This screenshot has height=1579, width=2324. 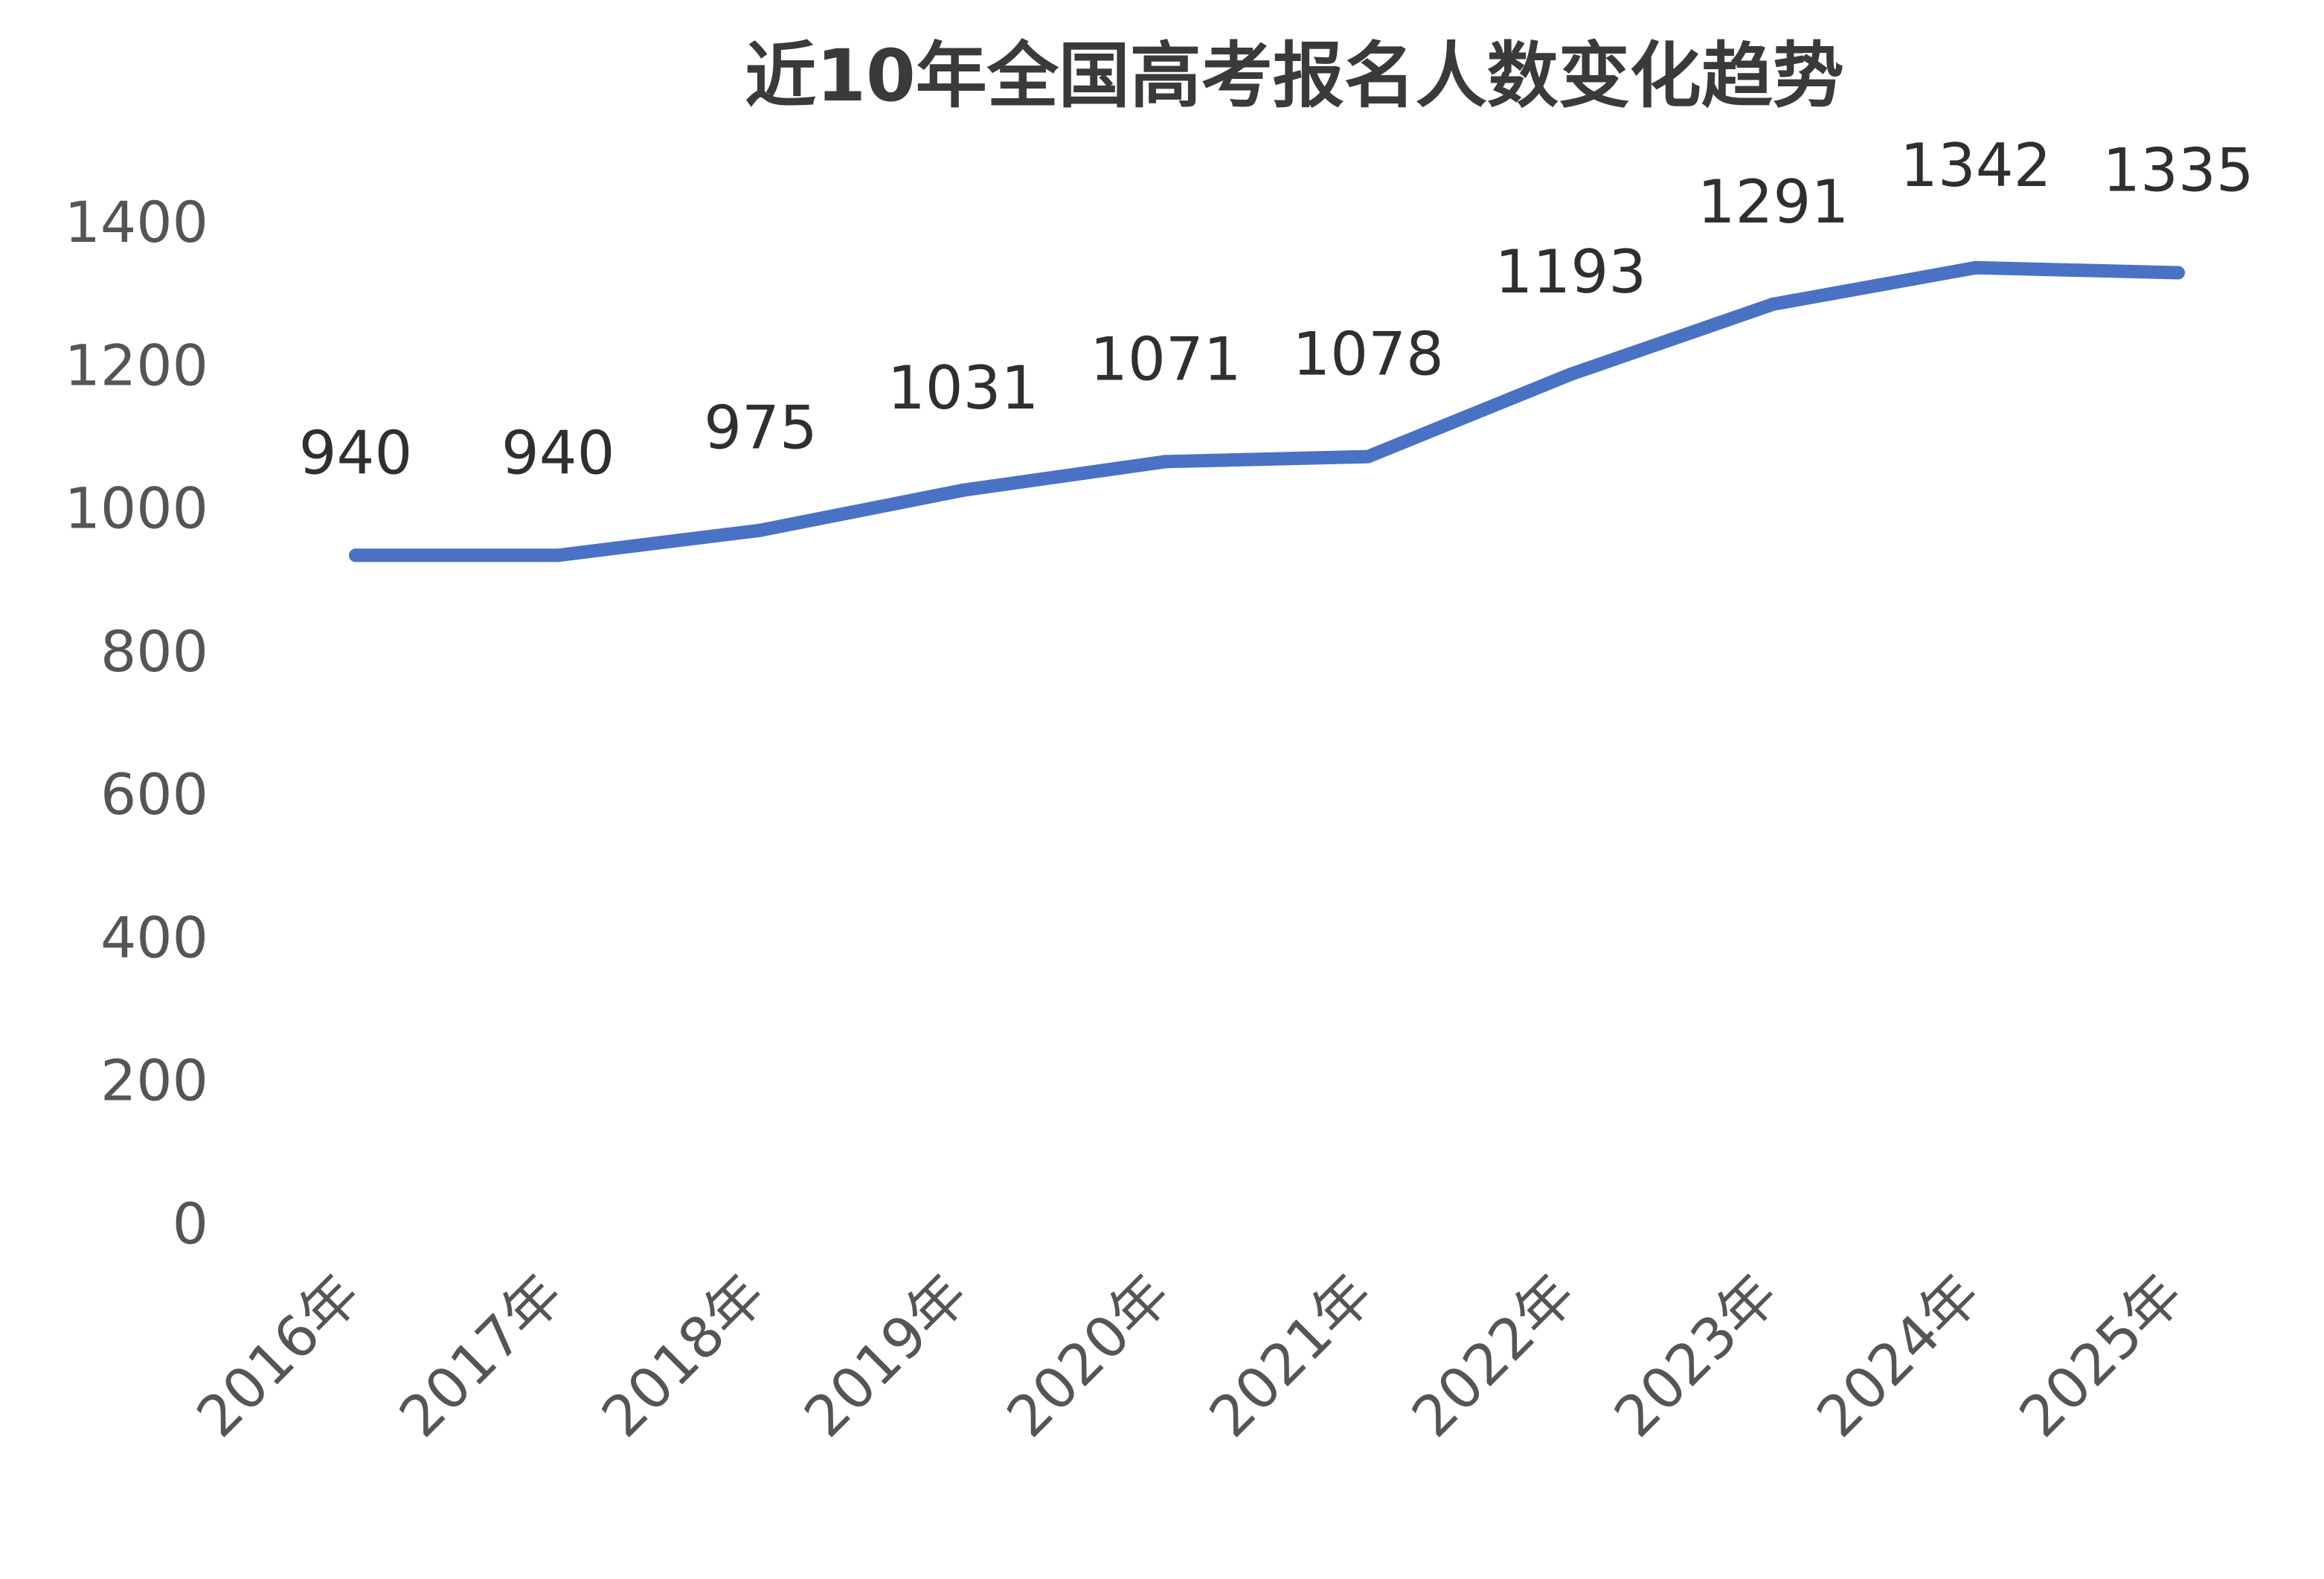 What do you see at coordinates (1290, 1355) in the screenshot?
I see `x-tick-label: 2021年` at bounding box center [1290, 1355].